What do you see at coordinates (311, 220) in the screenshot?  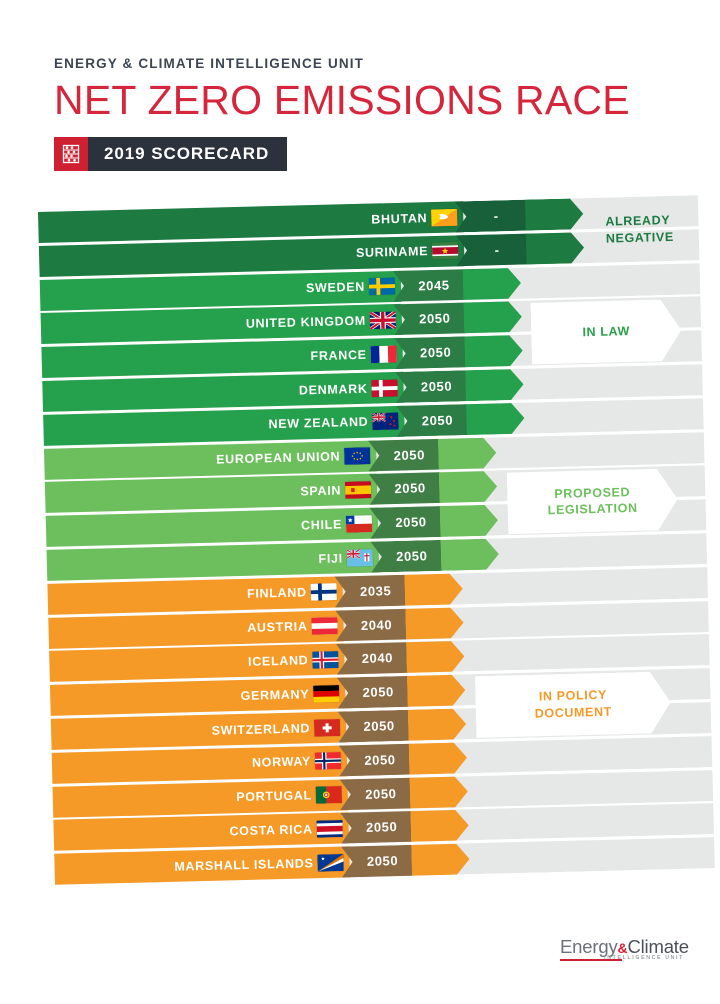 I see `country-row: BHUTAN -` at bounding box center [311, 220].